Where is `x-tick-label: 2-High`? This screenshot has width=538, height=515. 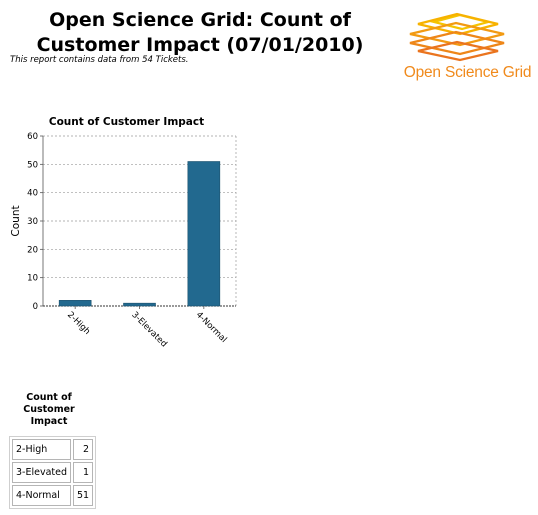 x-tick-label: 2-High is located at coordinates (78, 323).